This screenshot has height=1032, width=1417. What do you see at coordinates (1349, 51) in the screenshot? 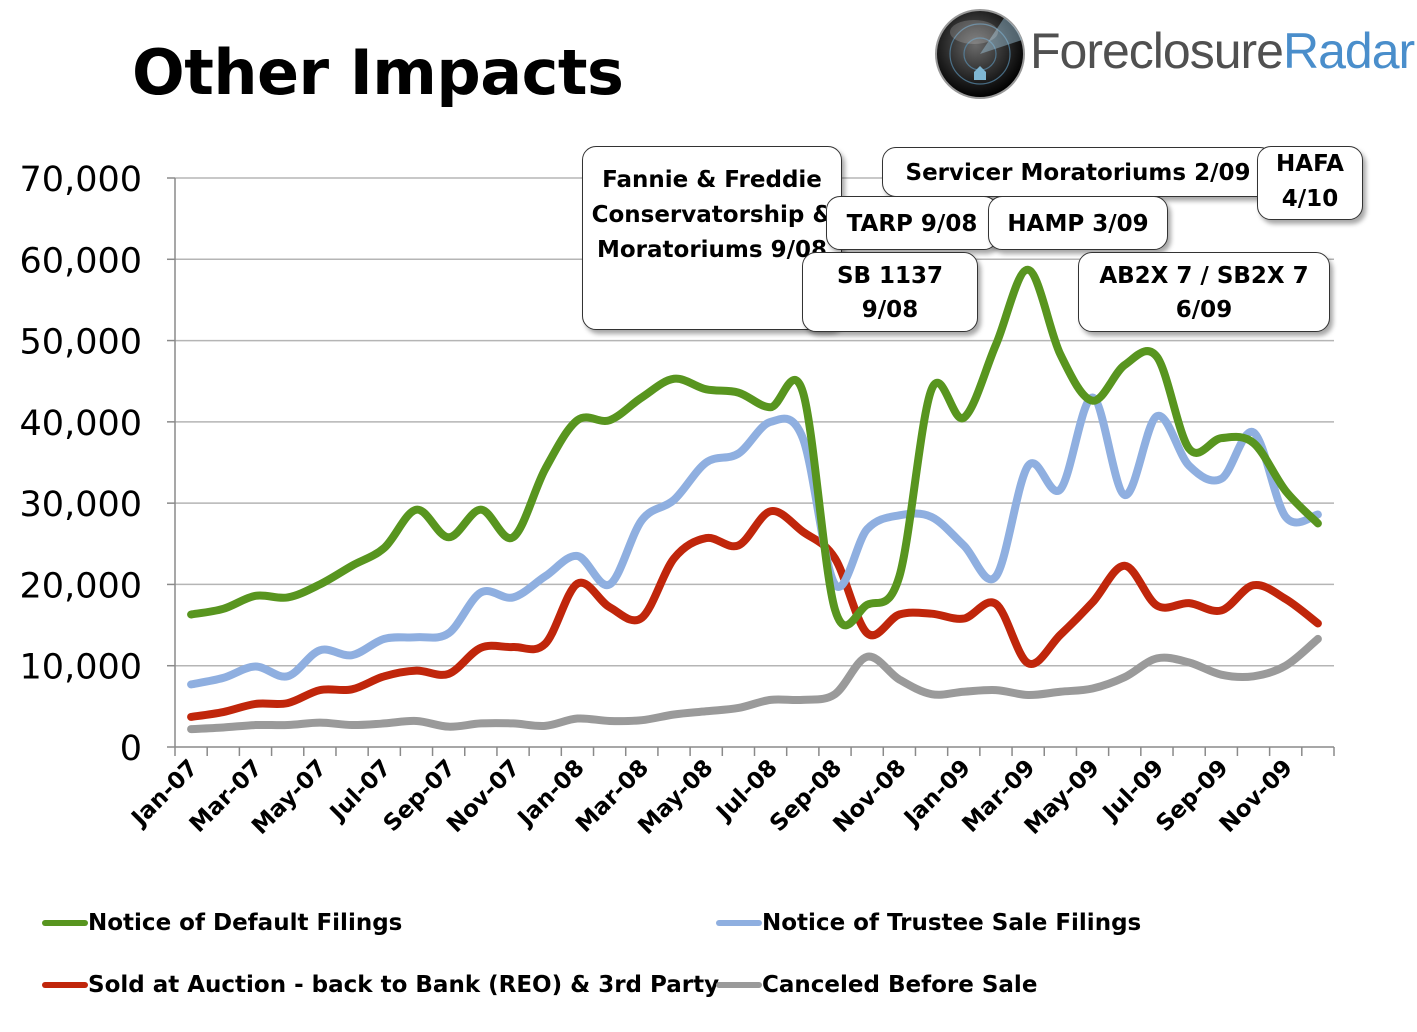
I see `logo-text-radar: Radar` at bounding box center [1349, 51].